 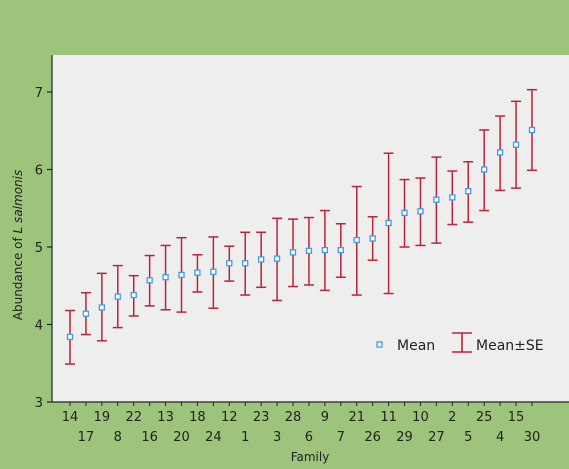 What do you see at coordinates (309, 437) in the screenshot?
I see `x-tick-label: 6` at bounding box center [309, 437].